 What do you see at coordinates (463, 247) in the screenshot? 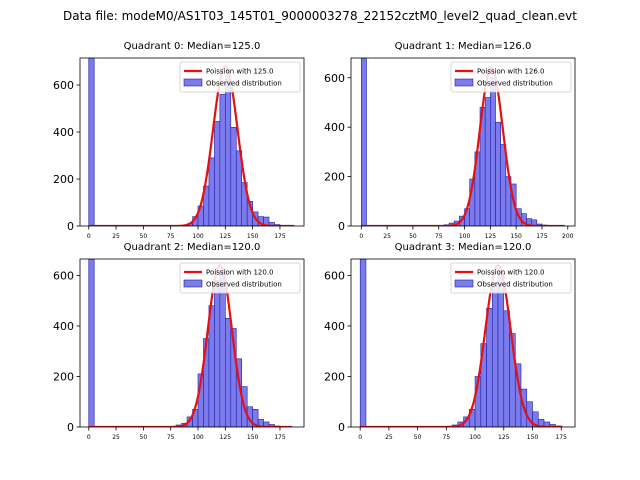
I see `chart-title: Quadrant 3: Median=120.0` at bounding box center [463, 247].